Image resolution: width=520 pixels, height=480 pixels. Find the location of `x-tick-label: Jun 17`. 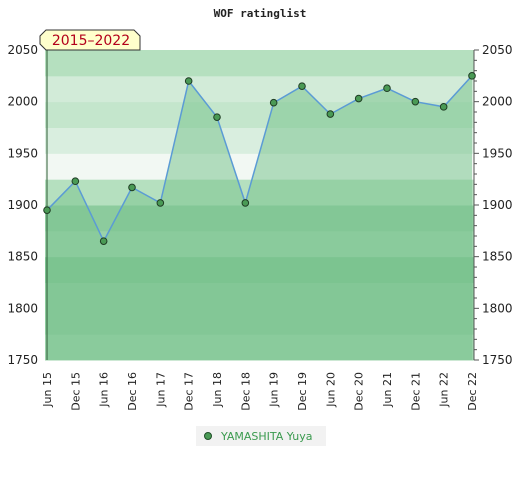

x-tick-label: Jun 17 is located at coordinates (160, 390).